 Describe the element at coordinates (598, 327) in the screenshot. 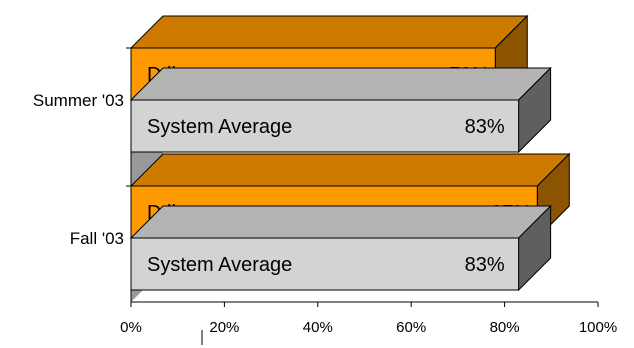

I see `x-tick-label: 100%` at that location.